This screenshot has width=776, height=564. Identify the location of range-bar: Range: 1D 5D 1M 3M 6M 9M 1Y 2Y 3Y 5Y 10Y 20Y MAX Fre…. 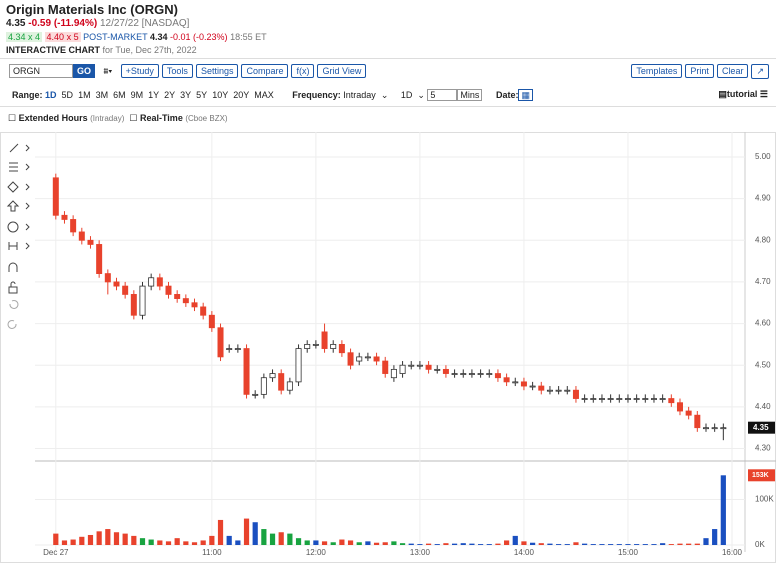
(275, 95).